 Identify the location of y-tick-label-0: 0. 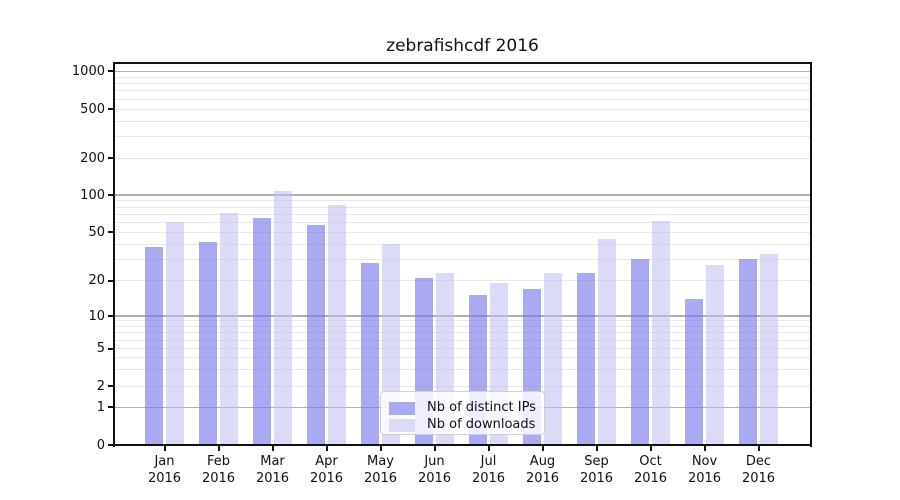
(100, 445).